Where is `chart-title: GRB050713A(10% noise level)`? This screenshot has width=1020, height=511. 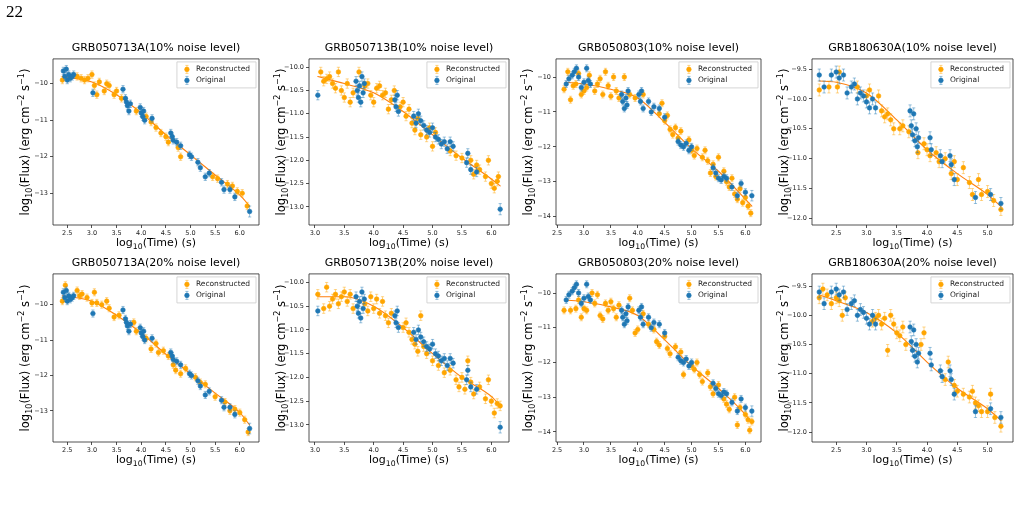 chart-title: GRB050713A(10% noise level) is located at coordinates (156, 47).